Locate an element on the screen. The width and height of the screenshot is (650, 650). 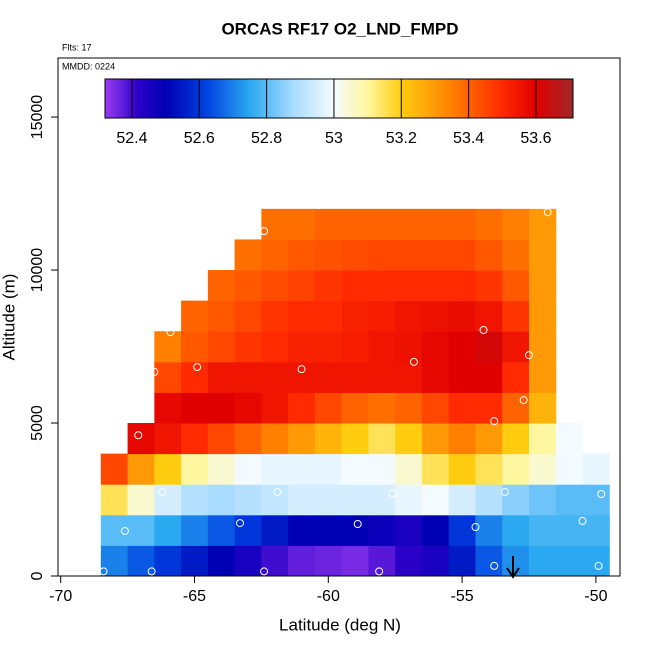
subtitle: Flts: 17 is located at coordinates (77, 47).